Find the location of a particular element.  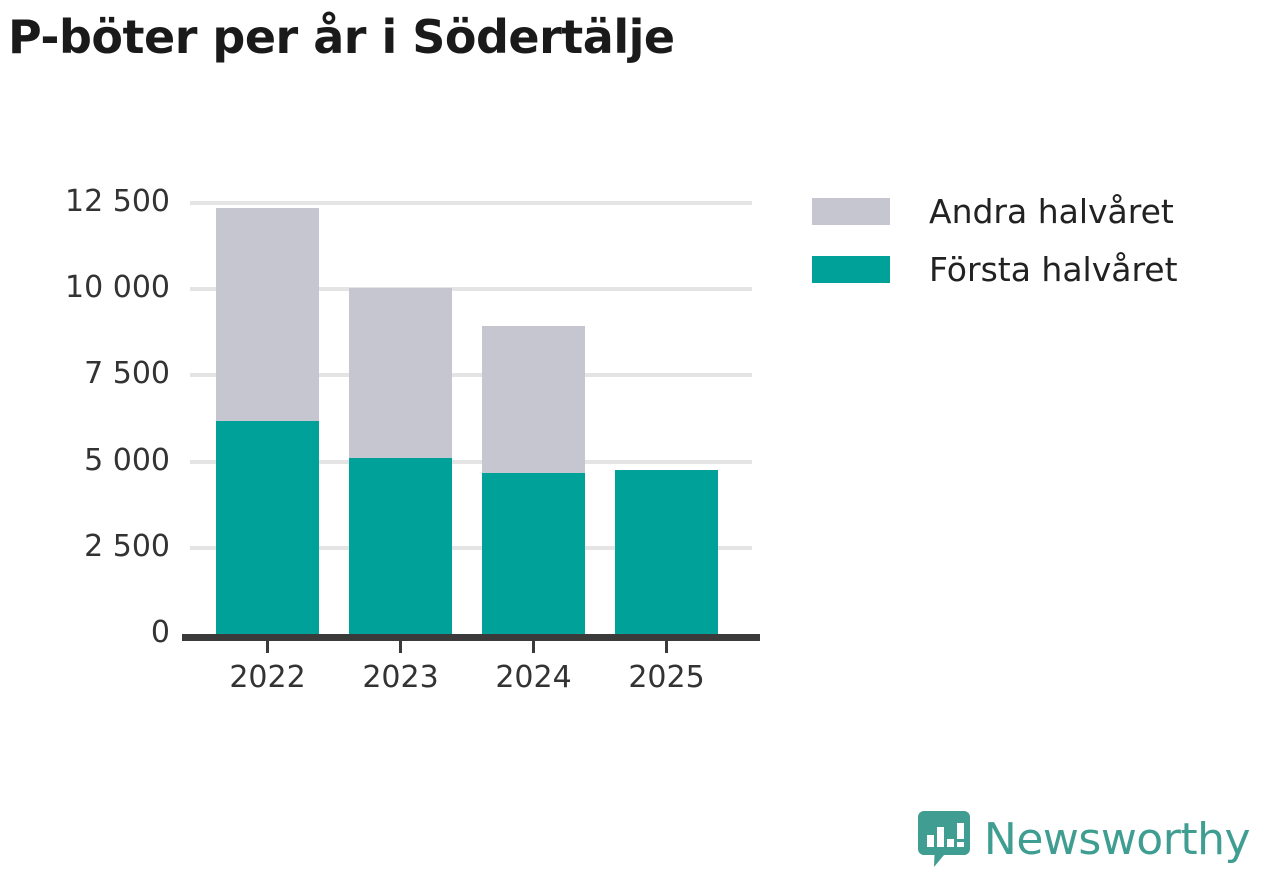

legend-item-andra-halvaret: Andra halvåret is located at coordinates (995, 211).